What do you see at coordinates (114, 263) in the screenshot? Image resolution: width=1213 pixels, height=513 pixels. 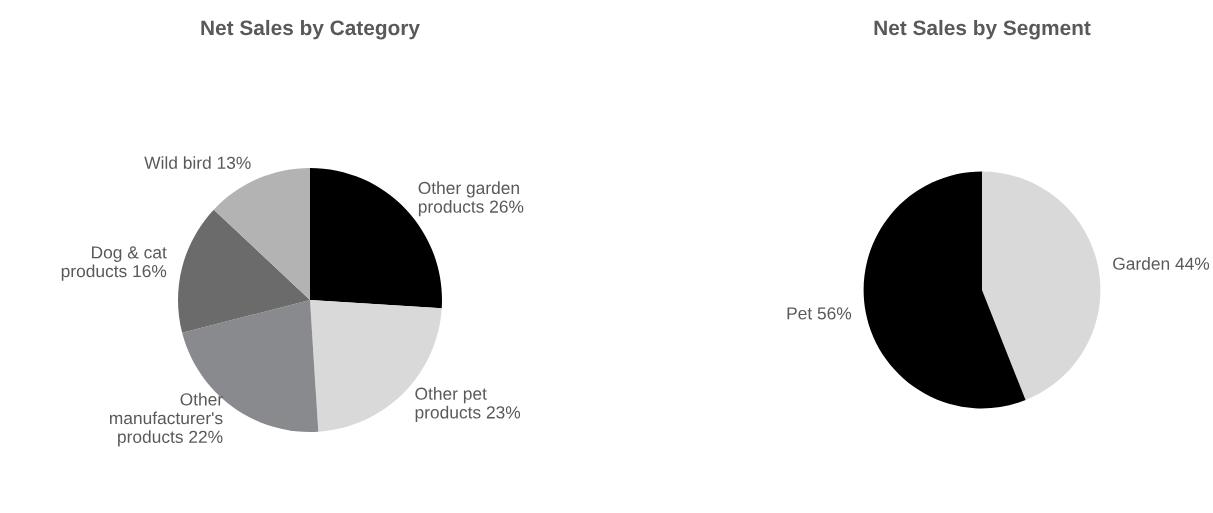 I see `slice-label: Dog & cat products 16%` at bounding box center [114, 263].